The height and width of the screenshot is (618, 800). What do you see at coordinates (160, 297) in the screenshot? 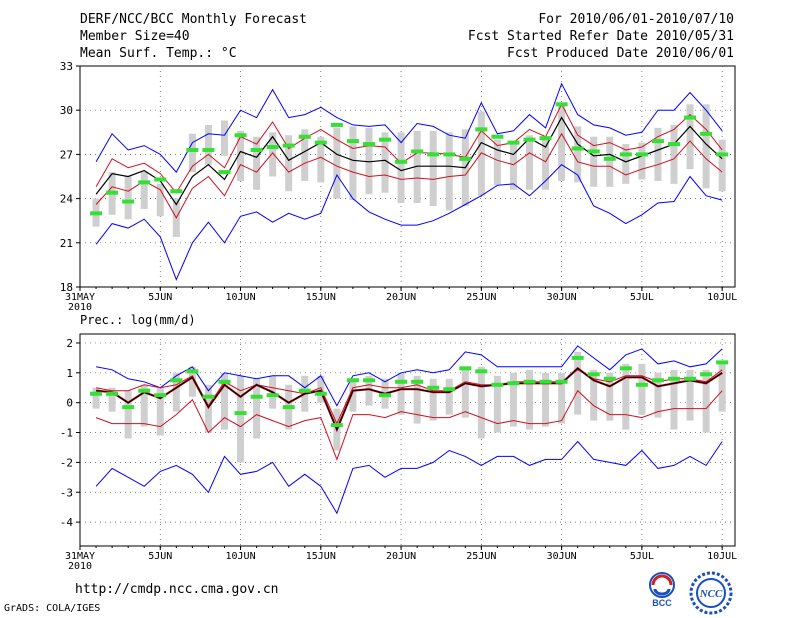
I see `panel1-xtick-label: 5JUN` at bounding box center [160, 297].